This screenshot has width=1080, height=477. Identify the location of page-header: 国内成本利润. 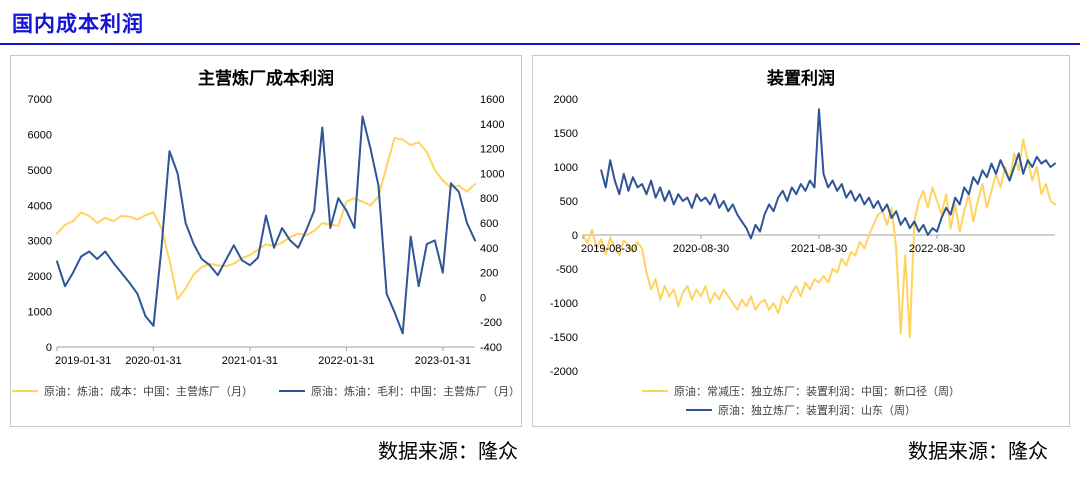
(540, 22).